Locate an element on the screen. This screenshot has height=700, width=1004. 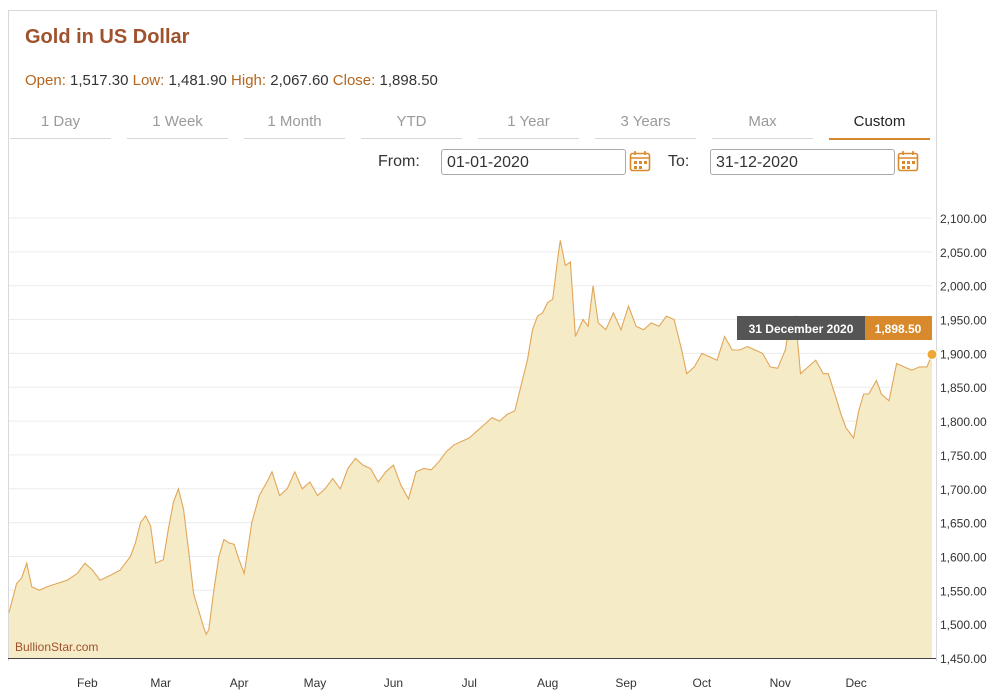
x-tick-label: Mar is located at coordinates (160, 683).